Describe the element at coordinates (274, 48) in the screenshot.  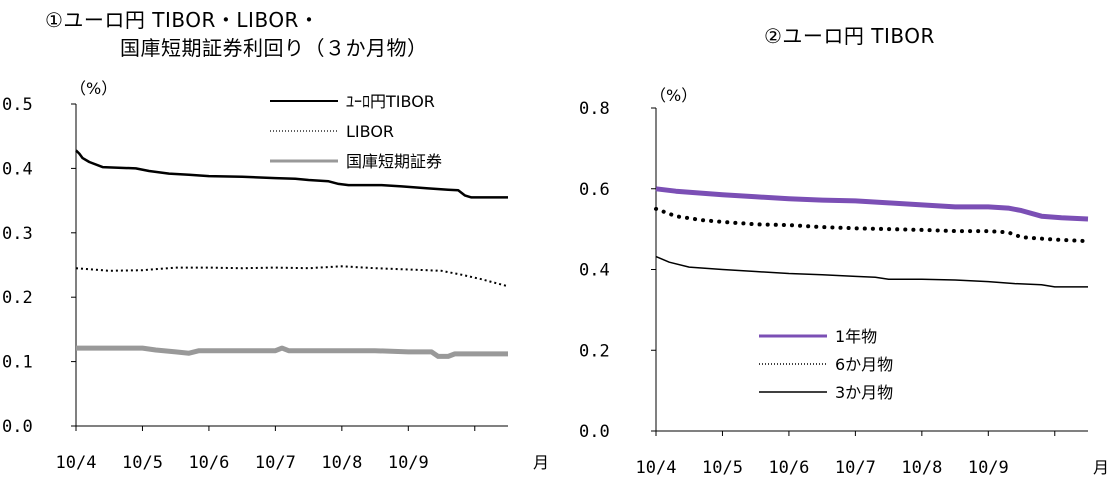
I see `chart-title-line-2: 国庫短期証券利回り（３か月物）` at that location.